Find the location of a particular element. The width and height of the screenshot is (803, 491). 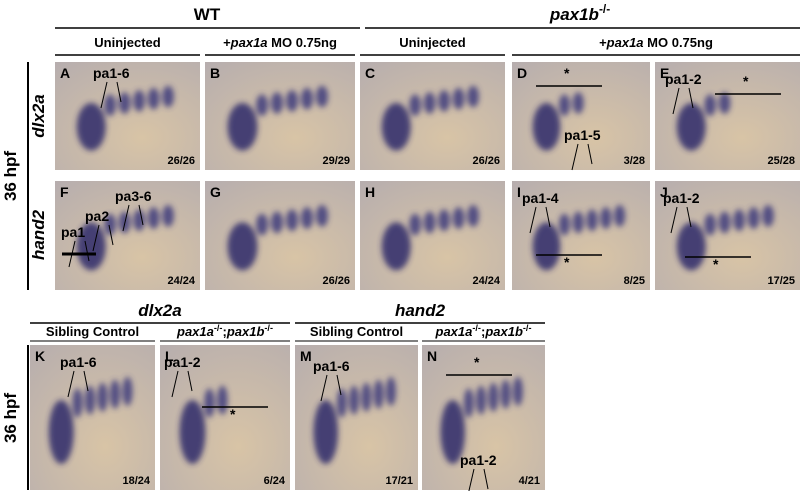

panel-count: 3/28 is located at coordinates (634, 161).